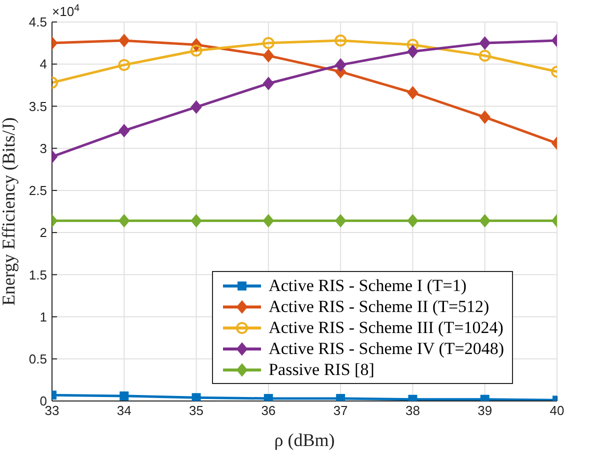 Image resolution: width=598 pixels, height=456 pixels. I want to click on x-axis-title: ρ (dBm), so click(304, 440).